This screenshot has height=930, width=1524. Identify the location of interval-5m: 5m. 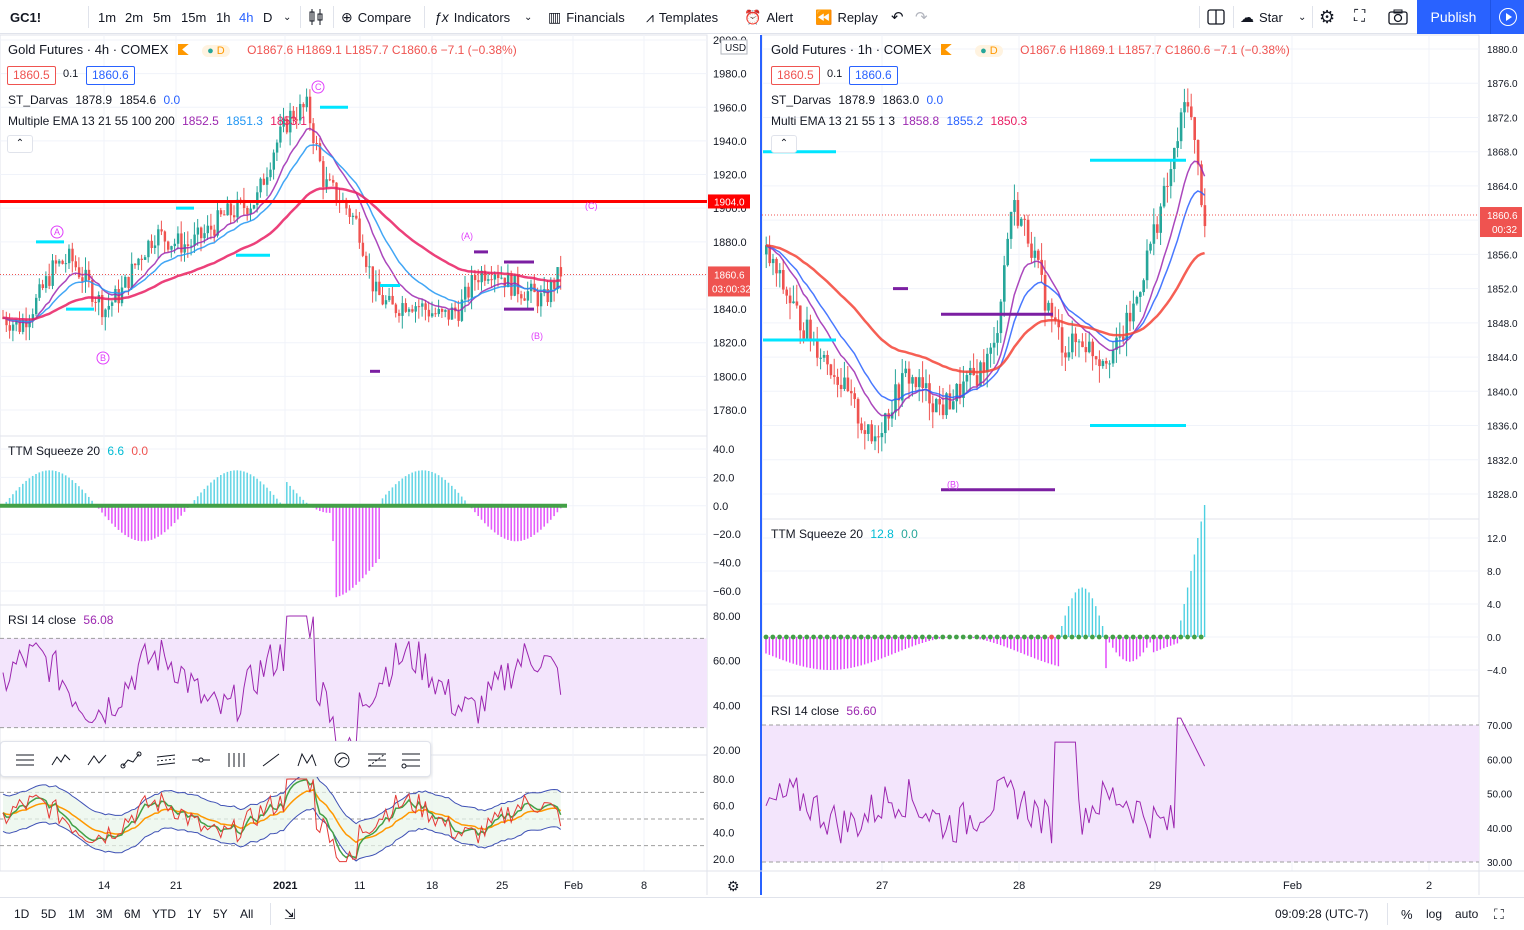
(162, 17).